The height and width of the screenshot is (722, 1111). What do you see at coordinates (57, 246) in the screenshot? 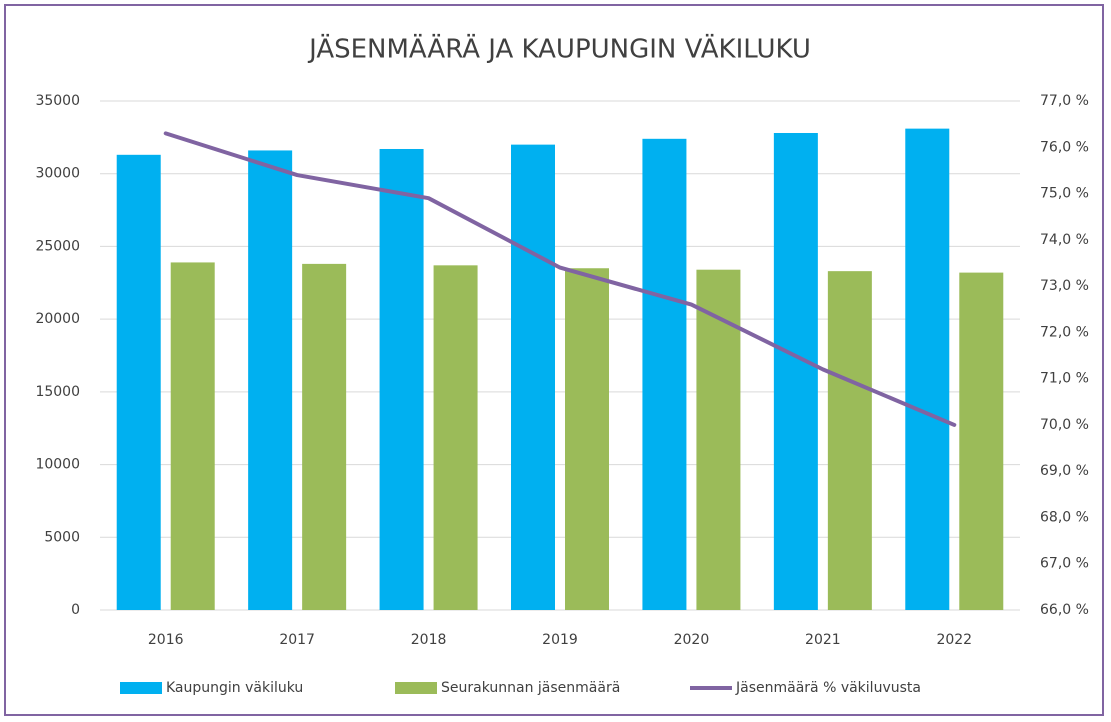
I see `y-tick-label: 25000` at bounding box center [57, 246].